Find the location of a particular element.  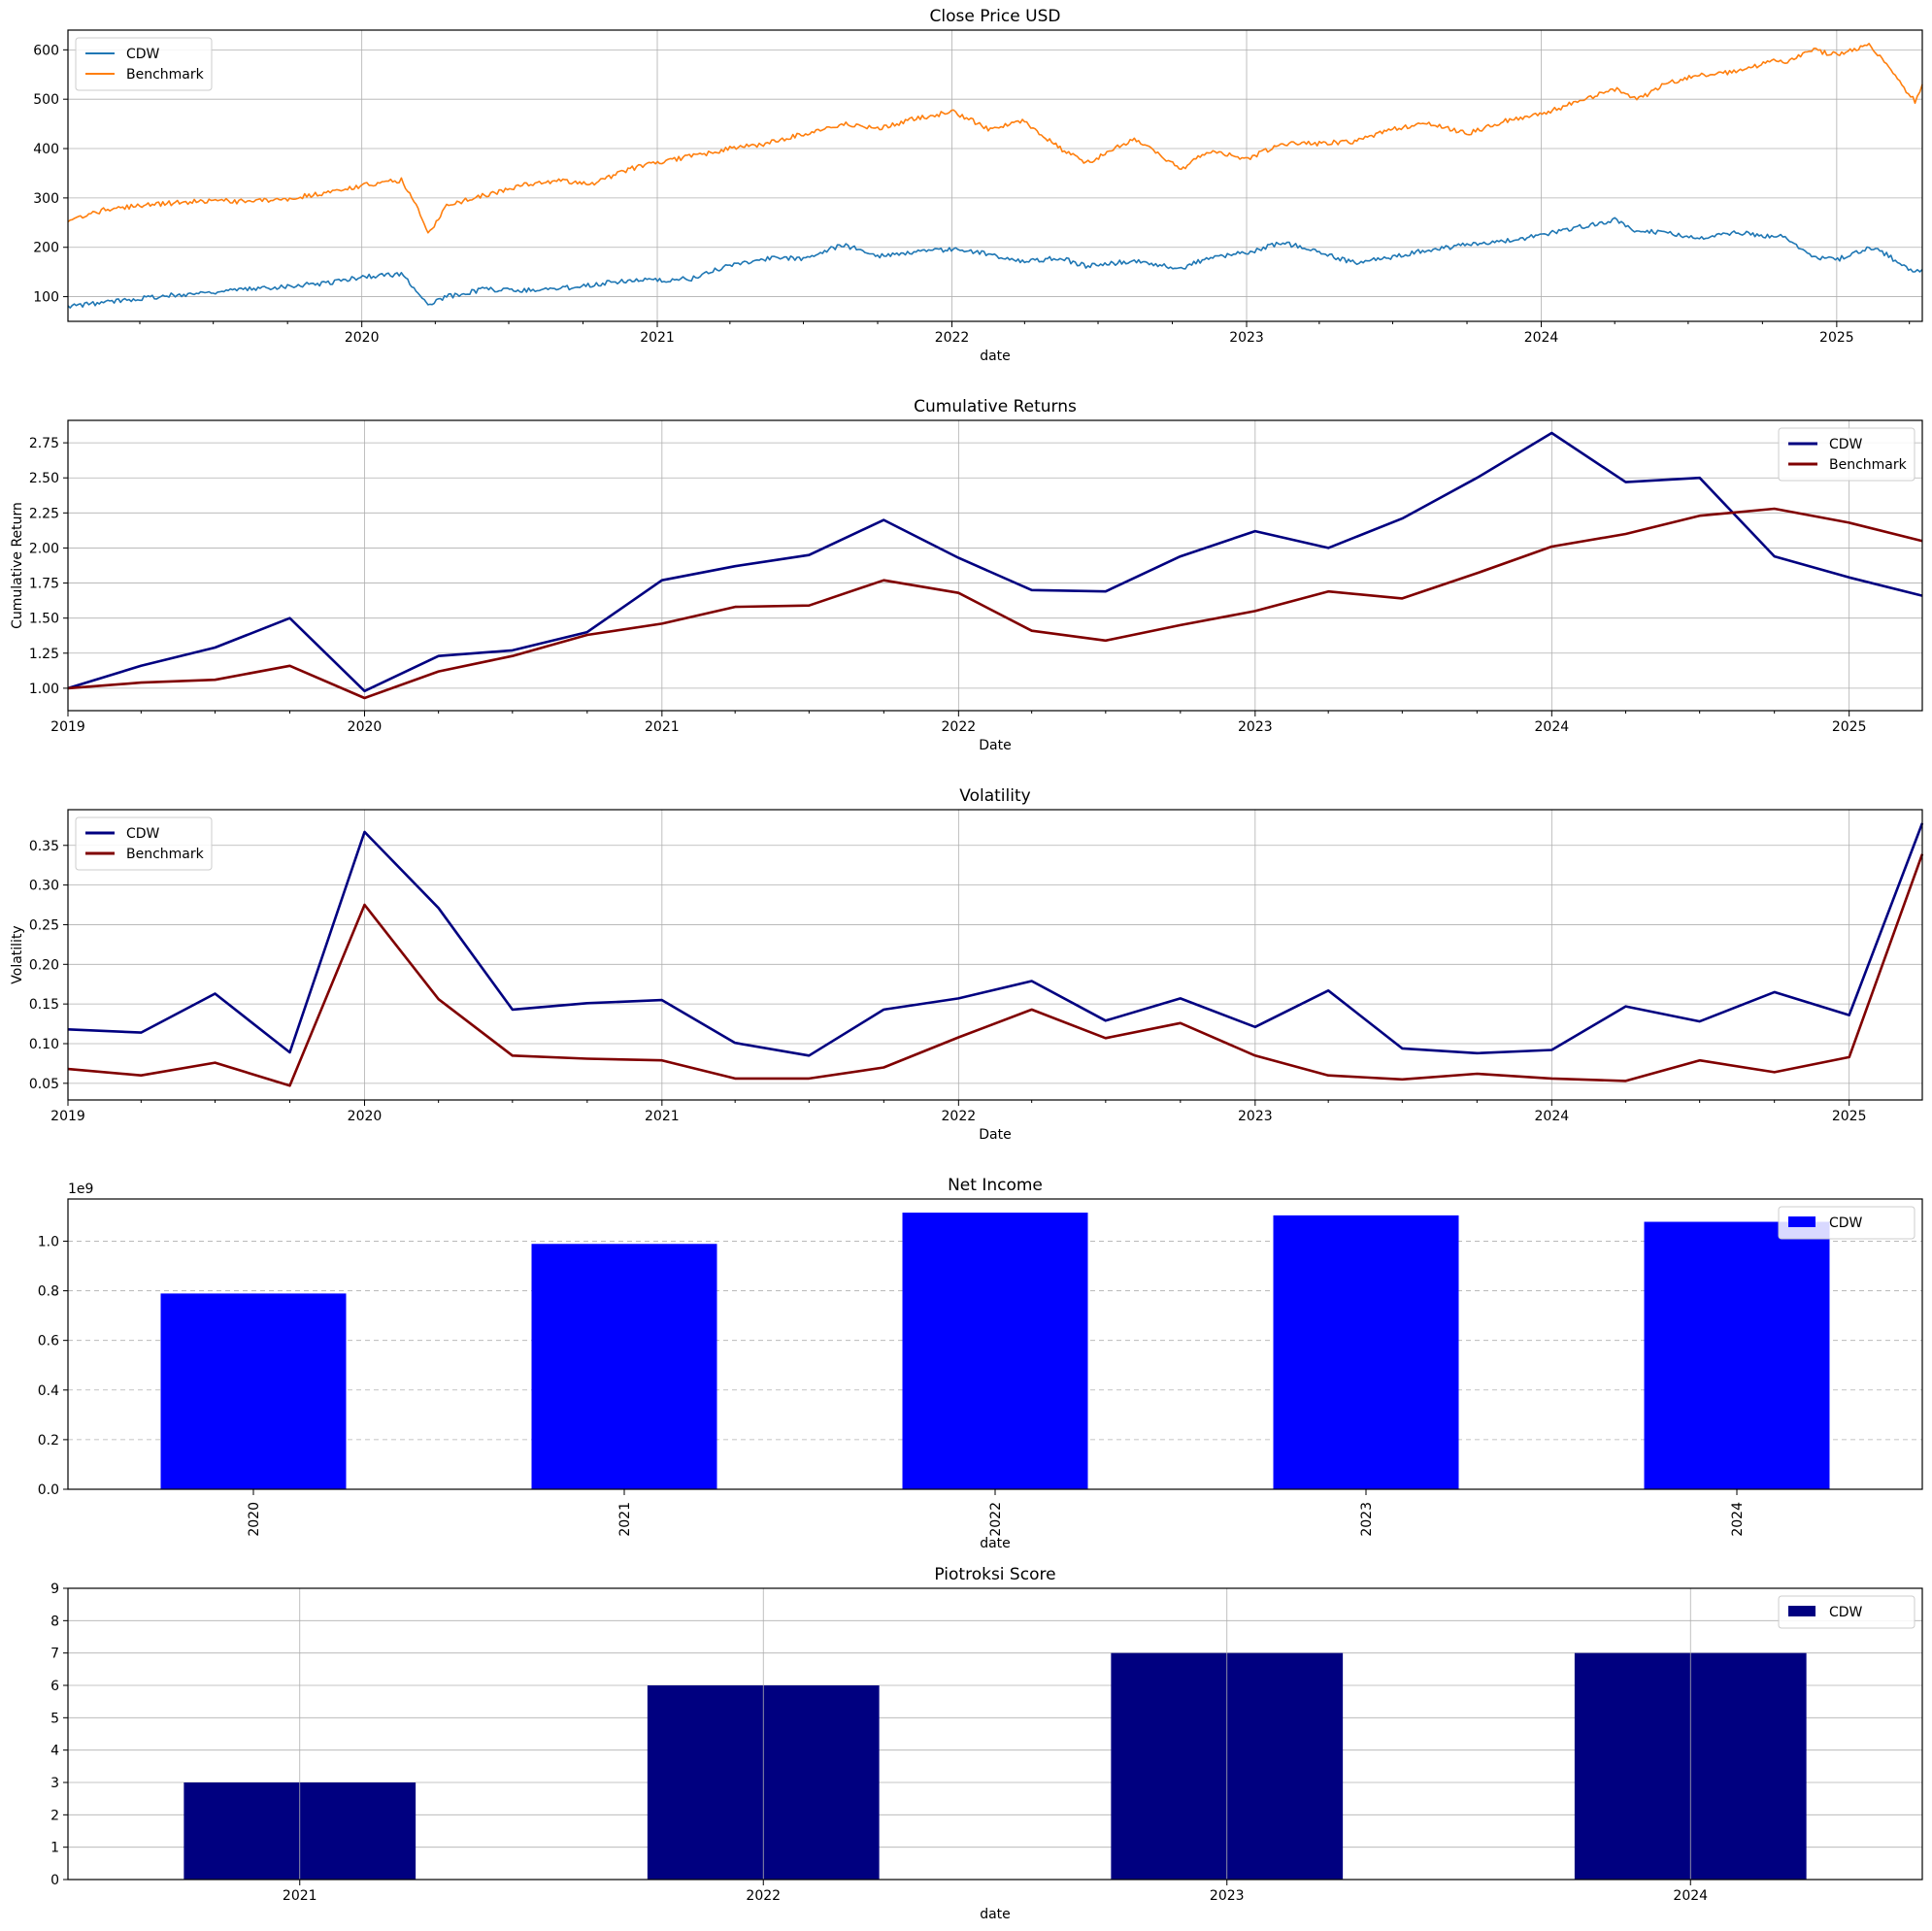

chart-title: Piotroksi Score is located at coordinates (994, 1575).